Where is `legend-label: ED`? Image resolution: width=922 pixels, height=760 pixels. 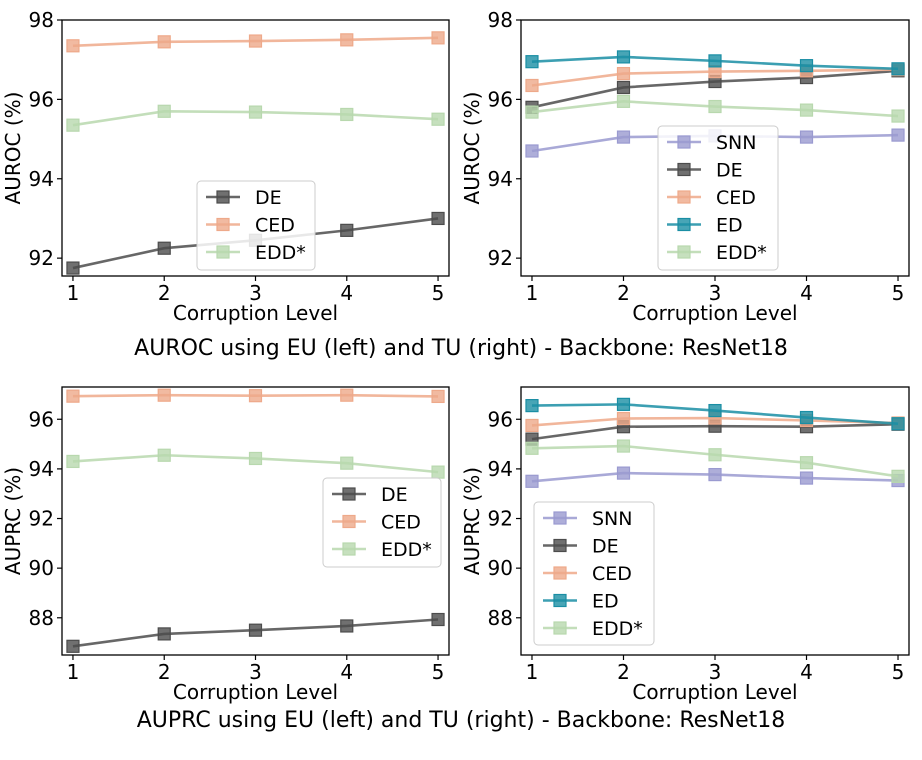
legend-label: ED is located at coordinates (605, 602).